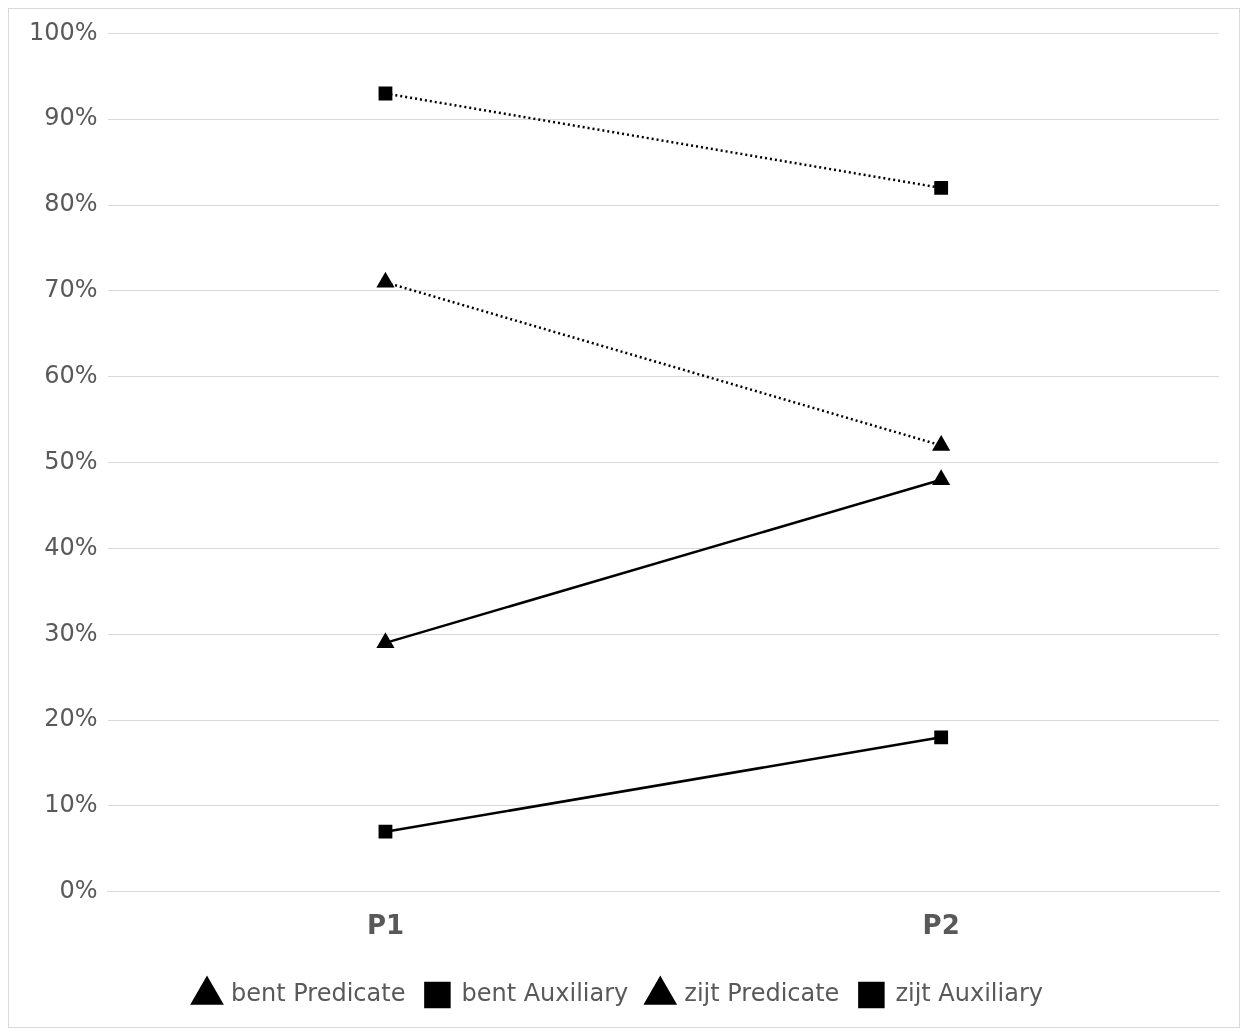 Image resolution: width=1248 pixels, height=1036 pixels. Describe the element at coordinates (71, 632) in the screenshot. I see `y-tick-label: 30%` at that location.